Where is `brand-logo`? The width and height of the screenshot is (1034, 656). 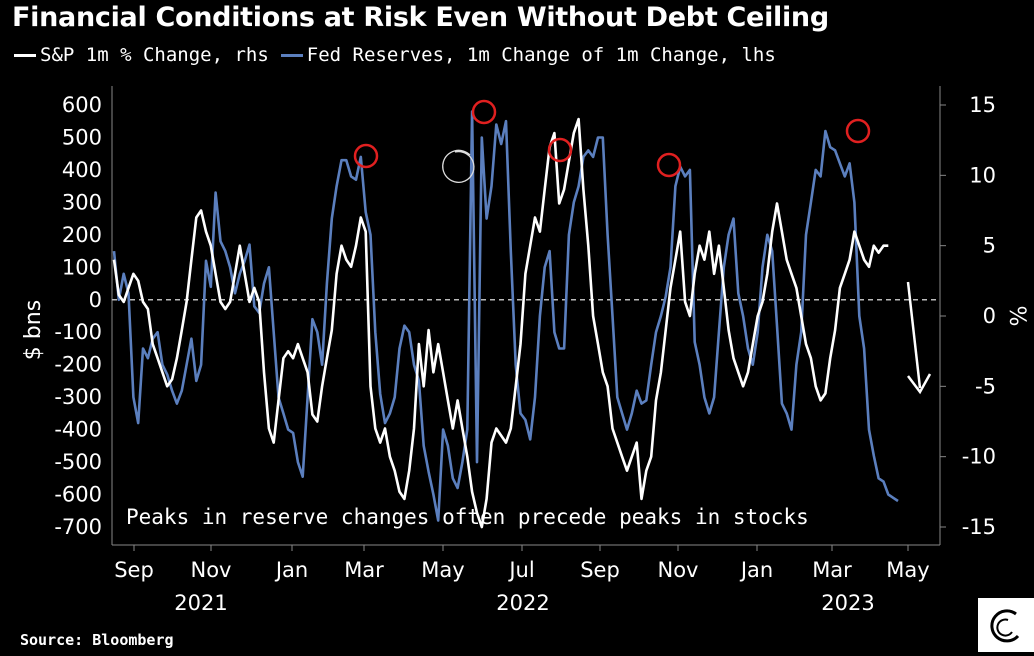 brand-logo is located at coordinates (1006, 625).